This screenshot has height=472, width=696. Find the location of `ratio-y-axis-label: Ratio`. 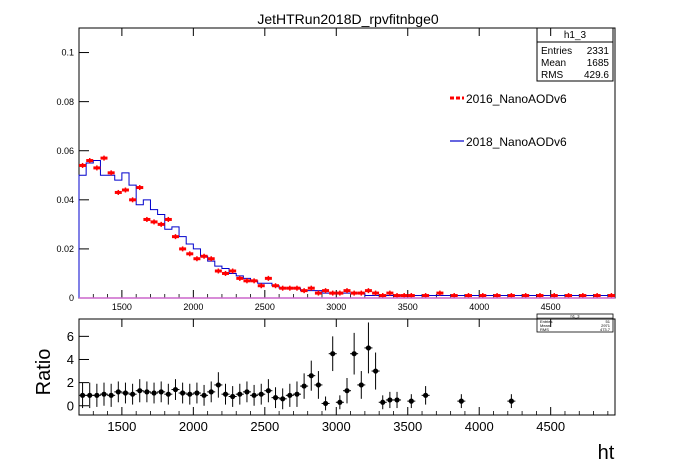

ratio-y-axis-label: Ratio is located at coordinates (44, 372).